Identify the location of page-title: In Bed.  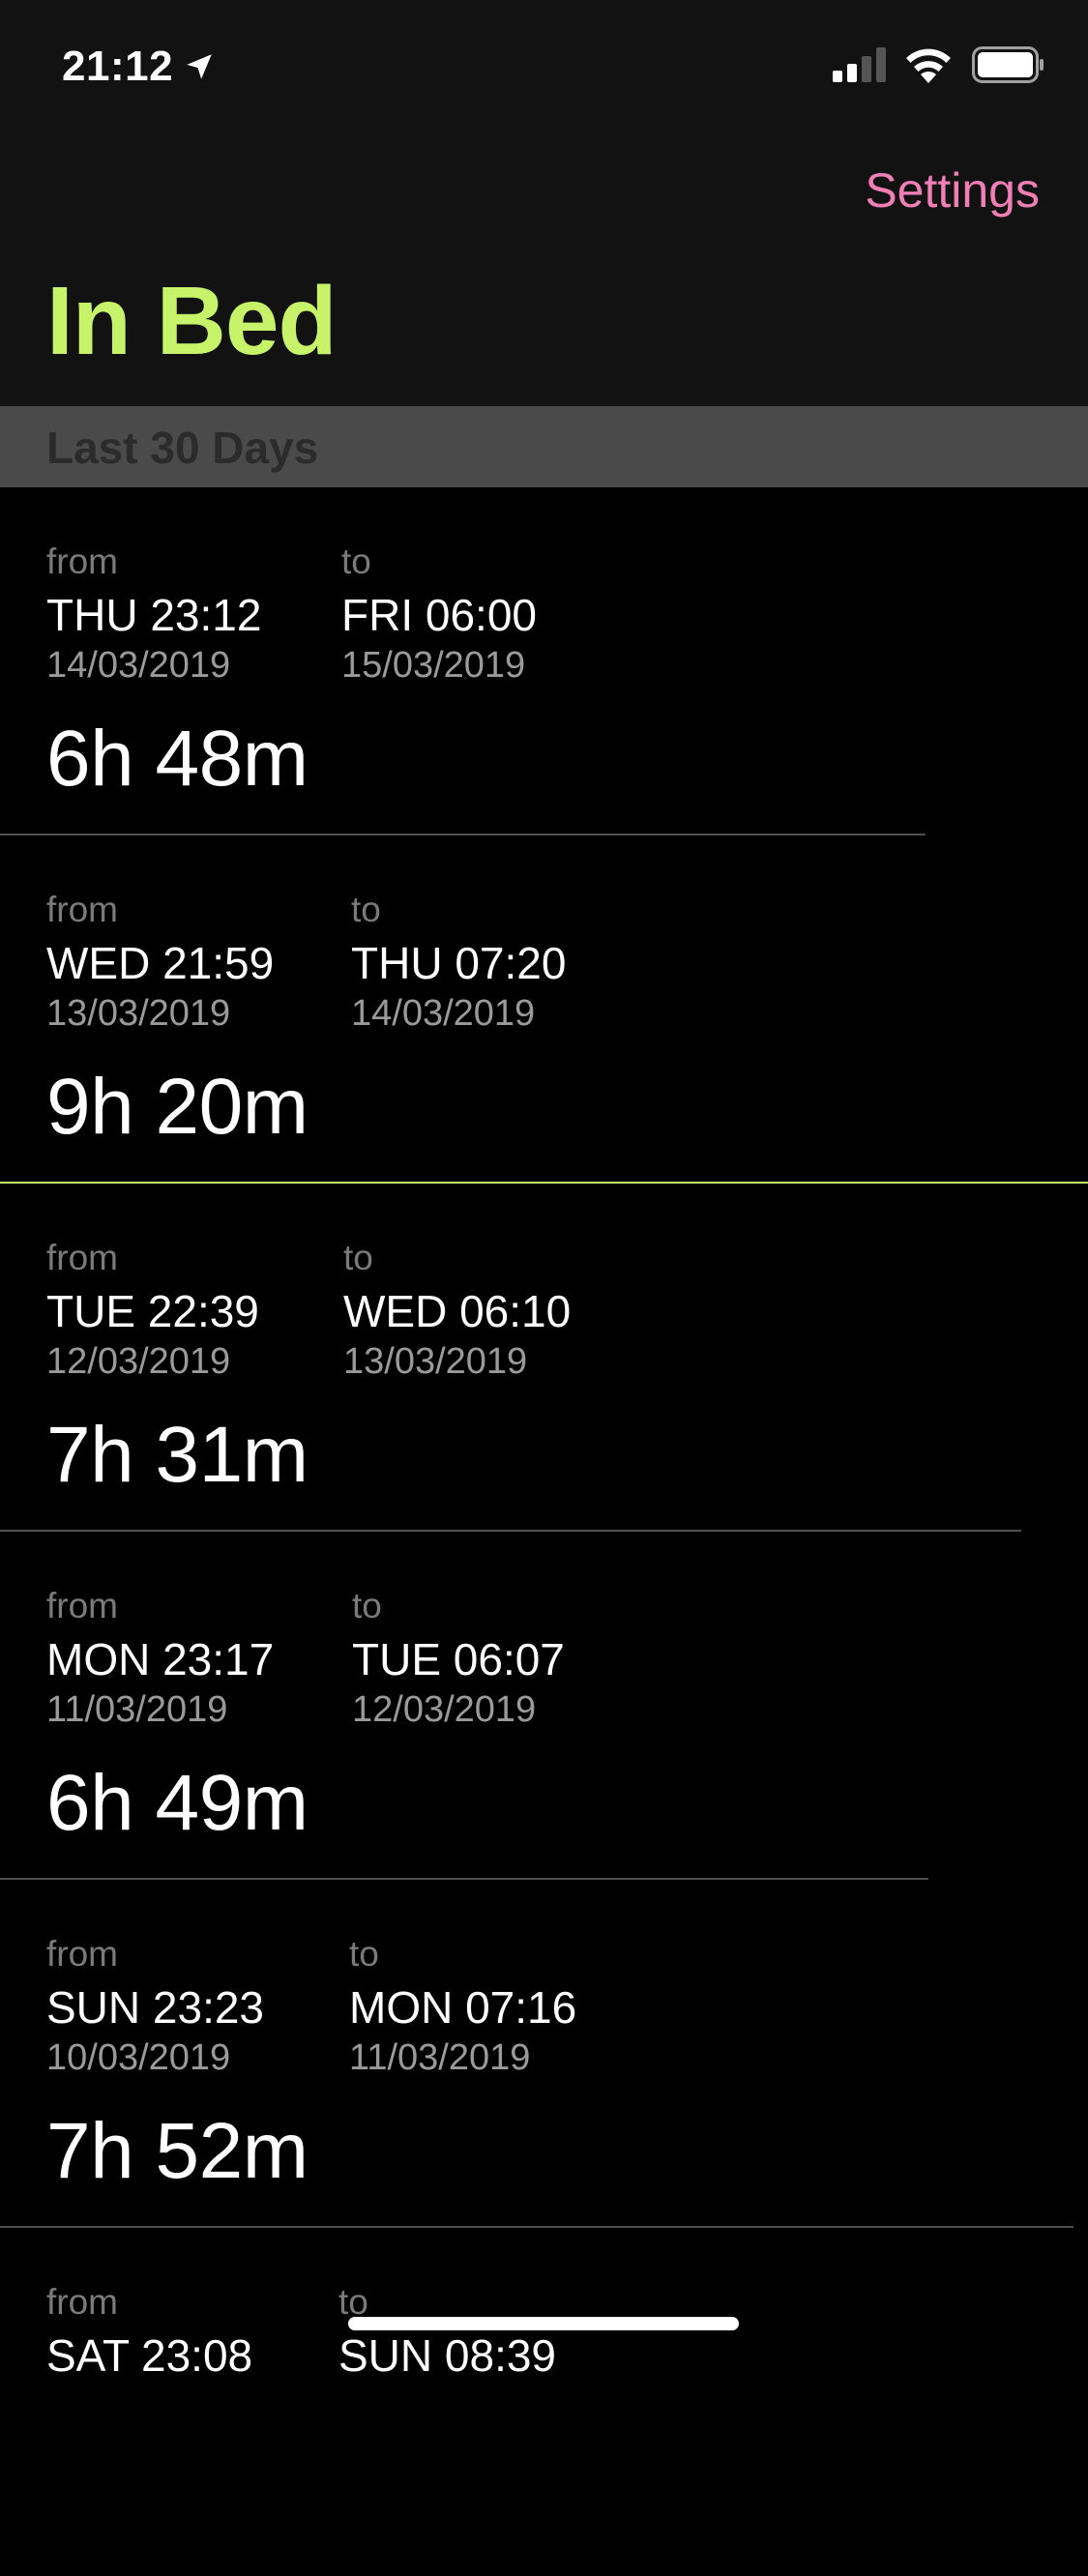
(192, 321).